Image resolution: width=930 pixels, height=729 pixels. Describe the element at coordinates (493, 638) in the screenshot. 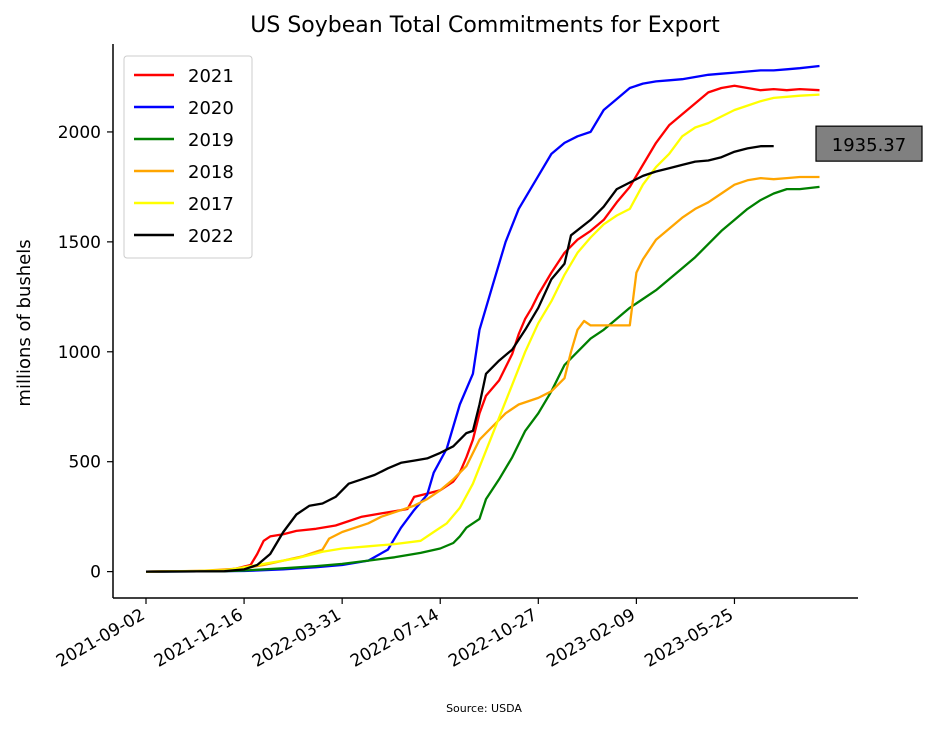

I see `x-tick-label: 2022-10-27` at that location.